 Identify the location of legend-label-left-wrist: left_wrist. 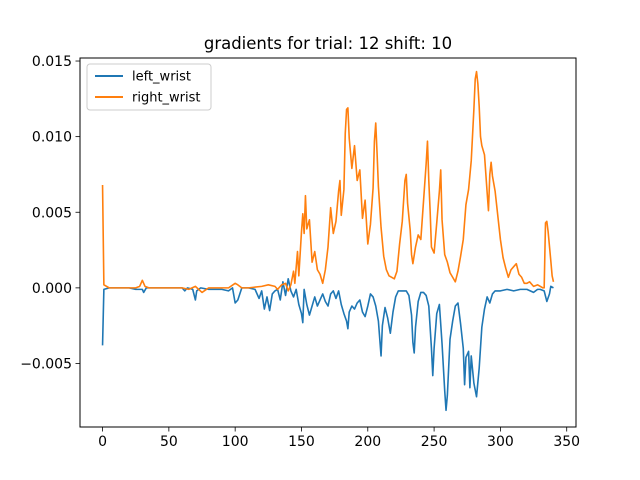
(161, 77).